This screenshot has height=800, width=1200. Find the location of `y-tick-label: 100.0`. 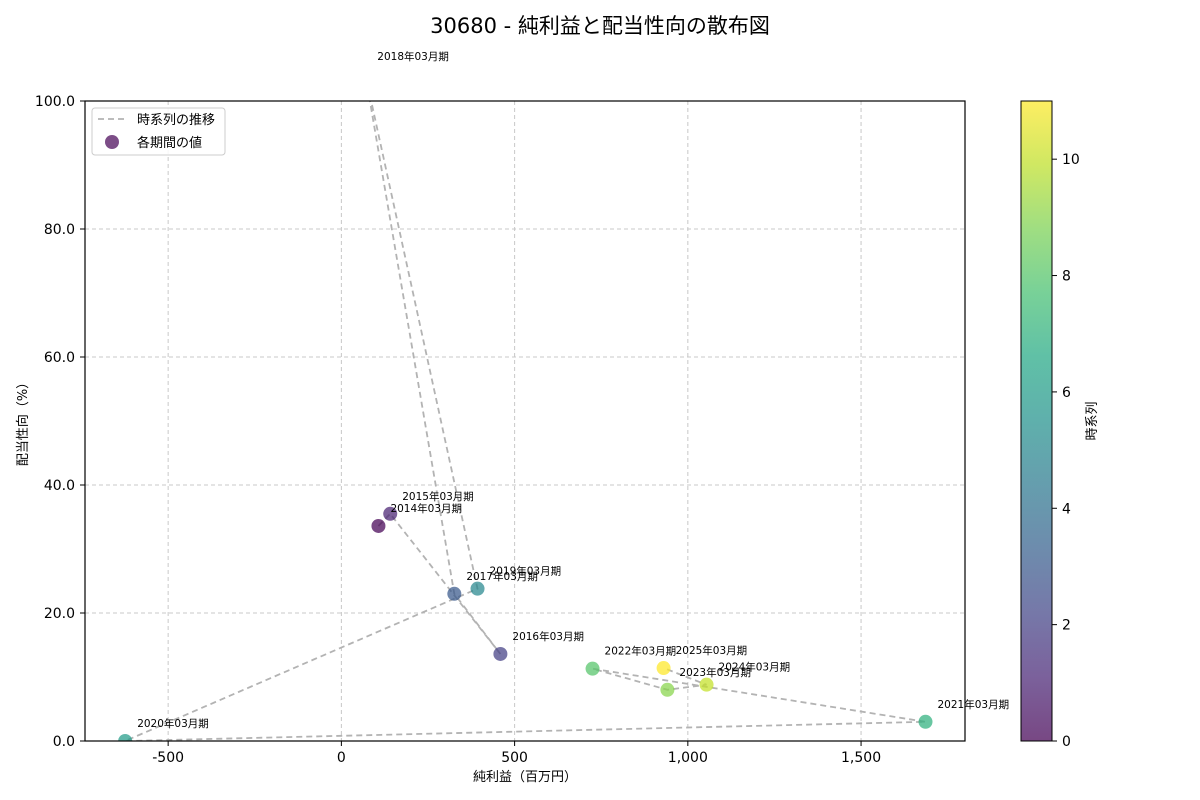

y-tick-label: 100.0 is located at coordinates (55, 102).